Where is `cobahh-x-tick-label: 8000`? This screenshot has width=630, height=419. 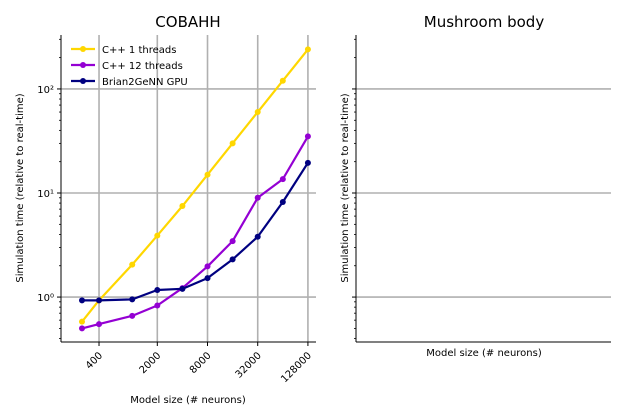 cobahh-x-tick-label: 8000 is located at coordinates (201, 363).